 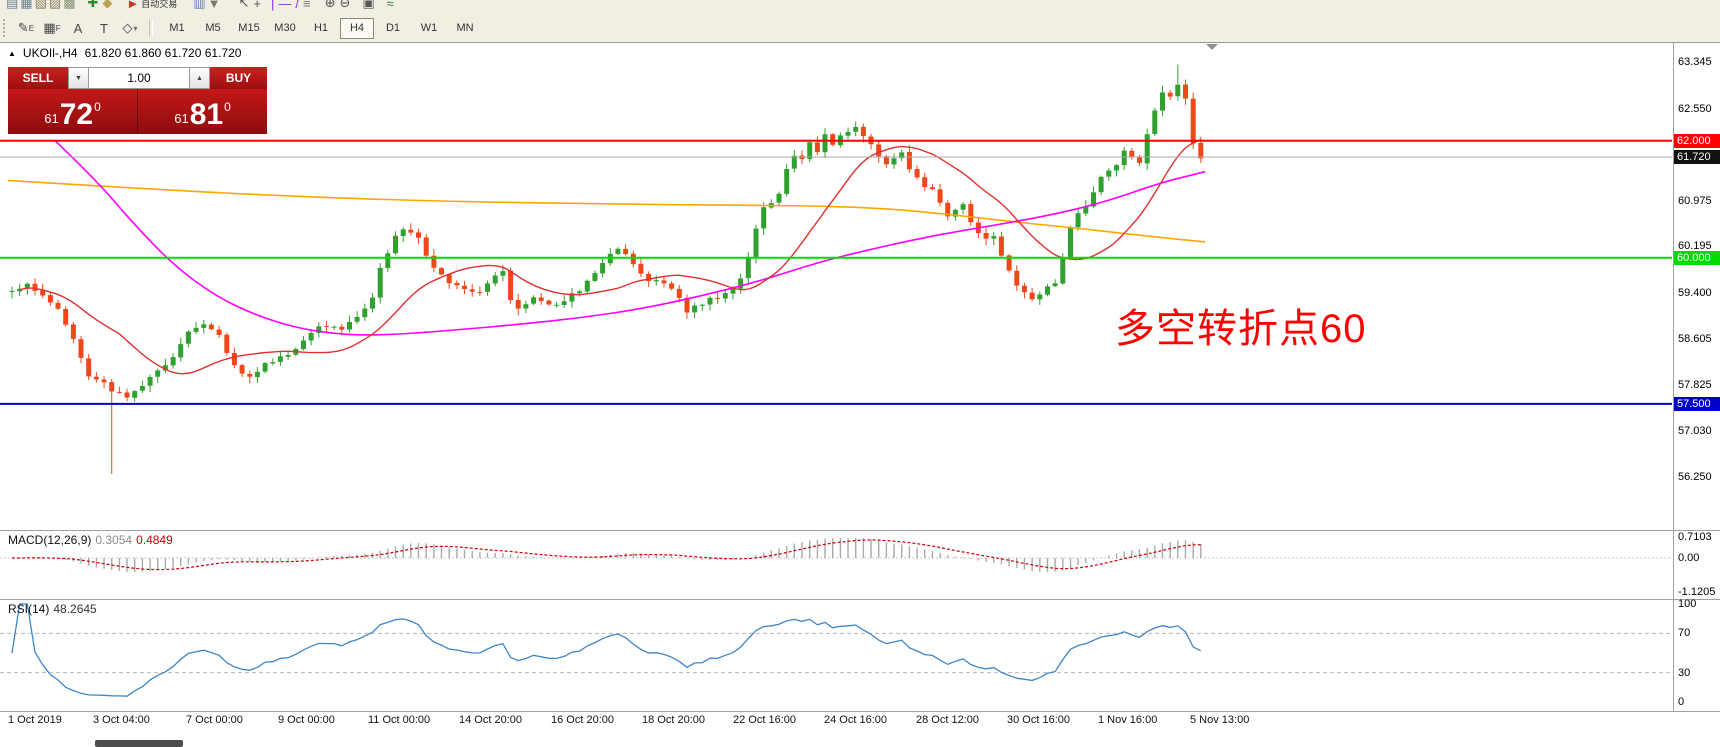 I want to click on trade-controls-row: SELL ▼ ▲ BUY, so click(x=137, y=78).